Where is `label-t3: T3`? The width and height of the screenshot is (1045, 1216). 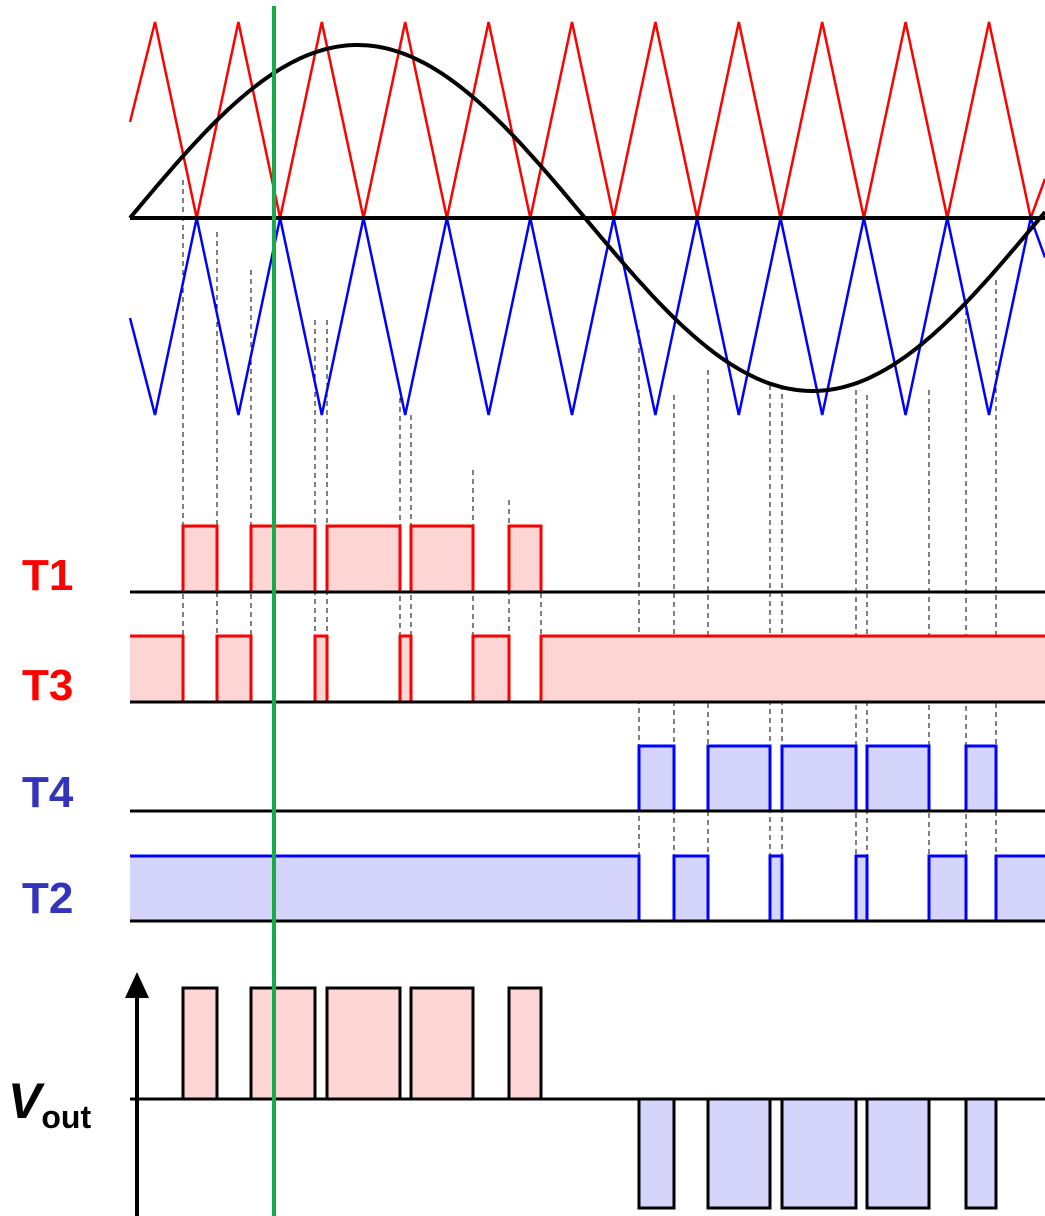
label-t3: T3 is located at coordinates (47, 685).